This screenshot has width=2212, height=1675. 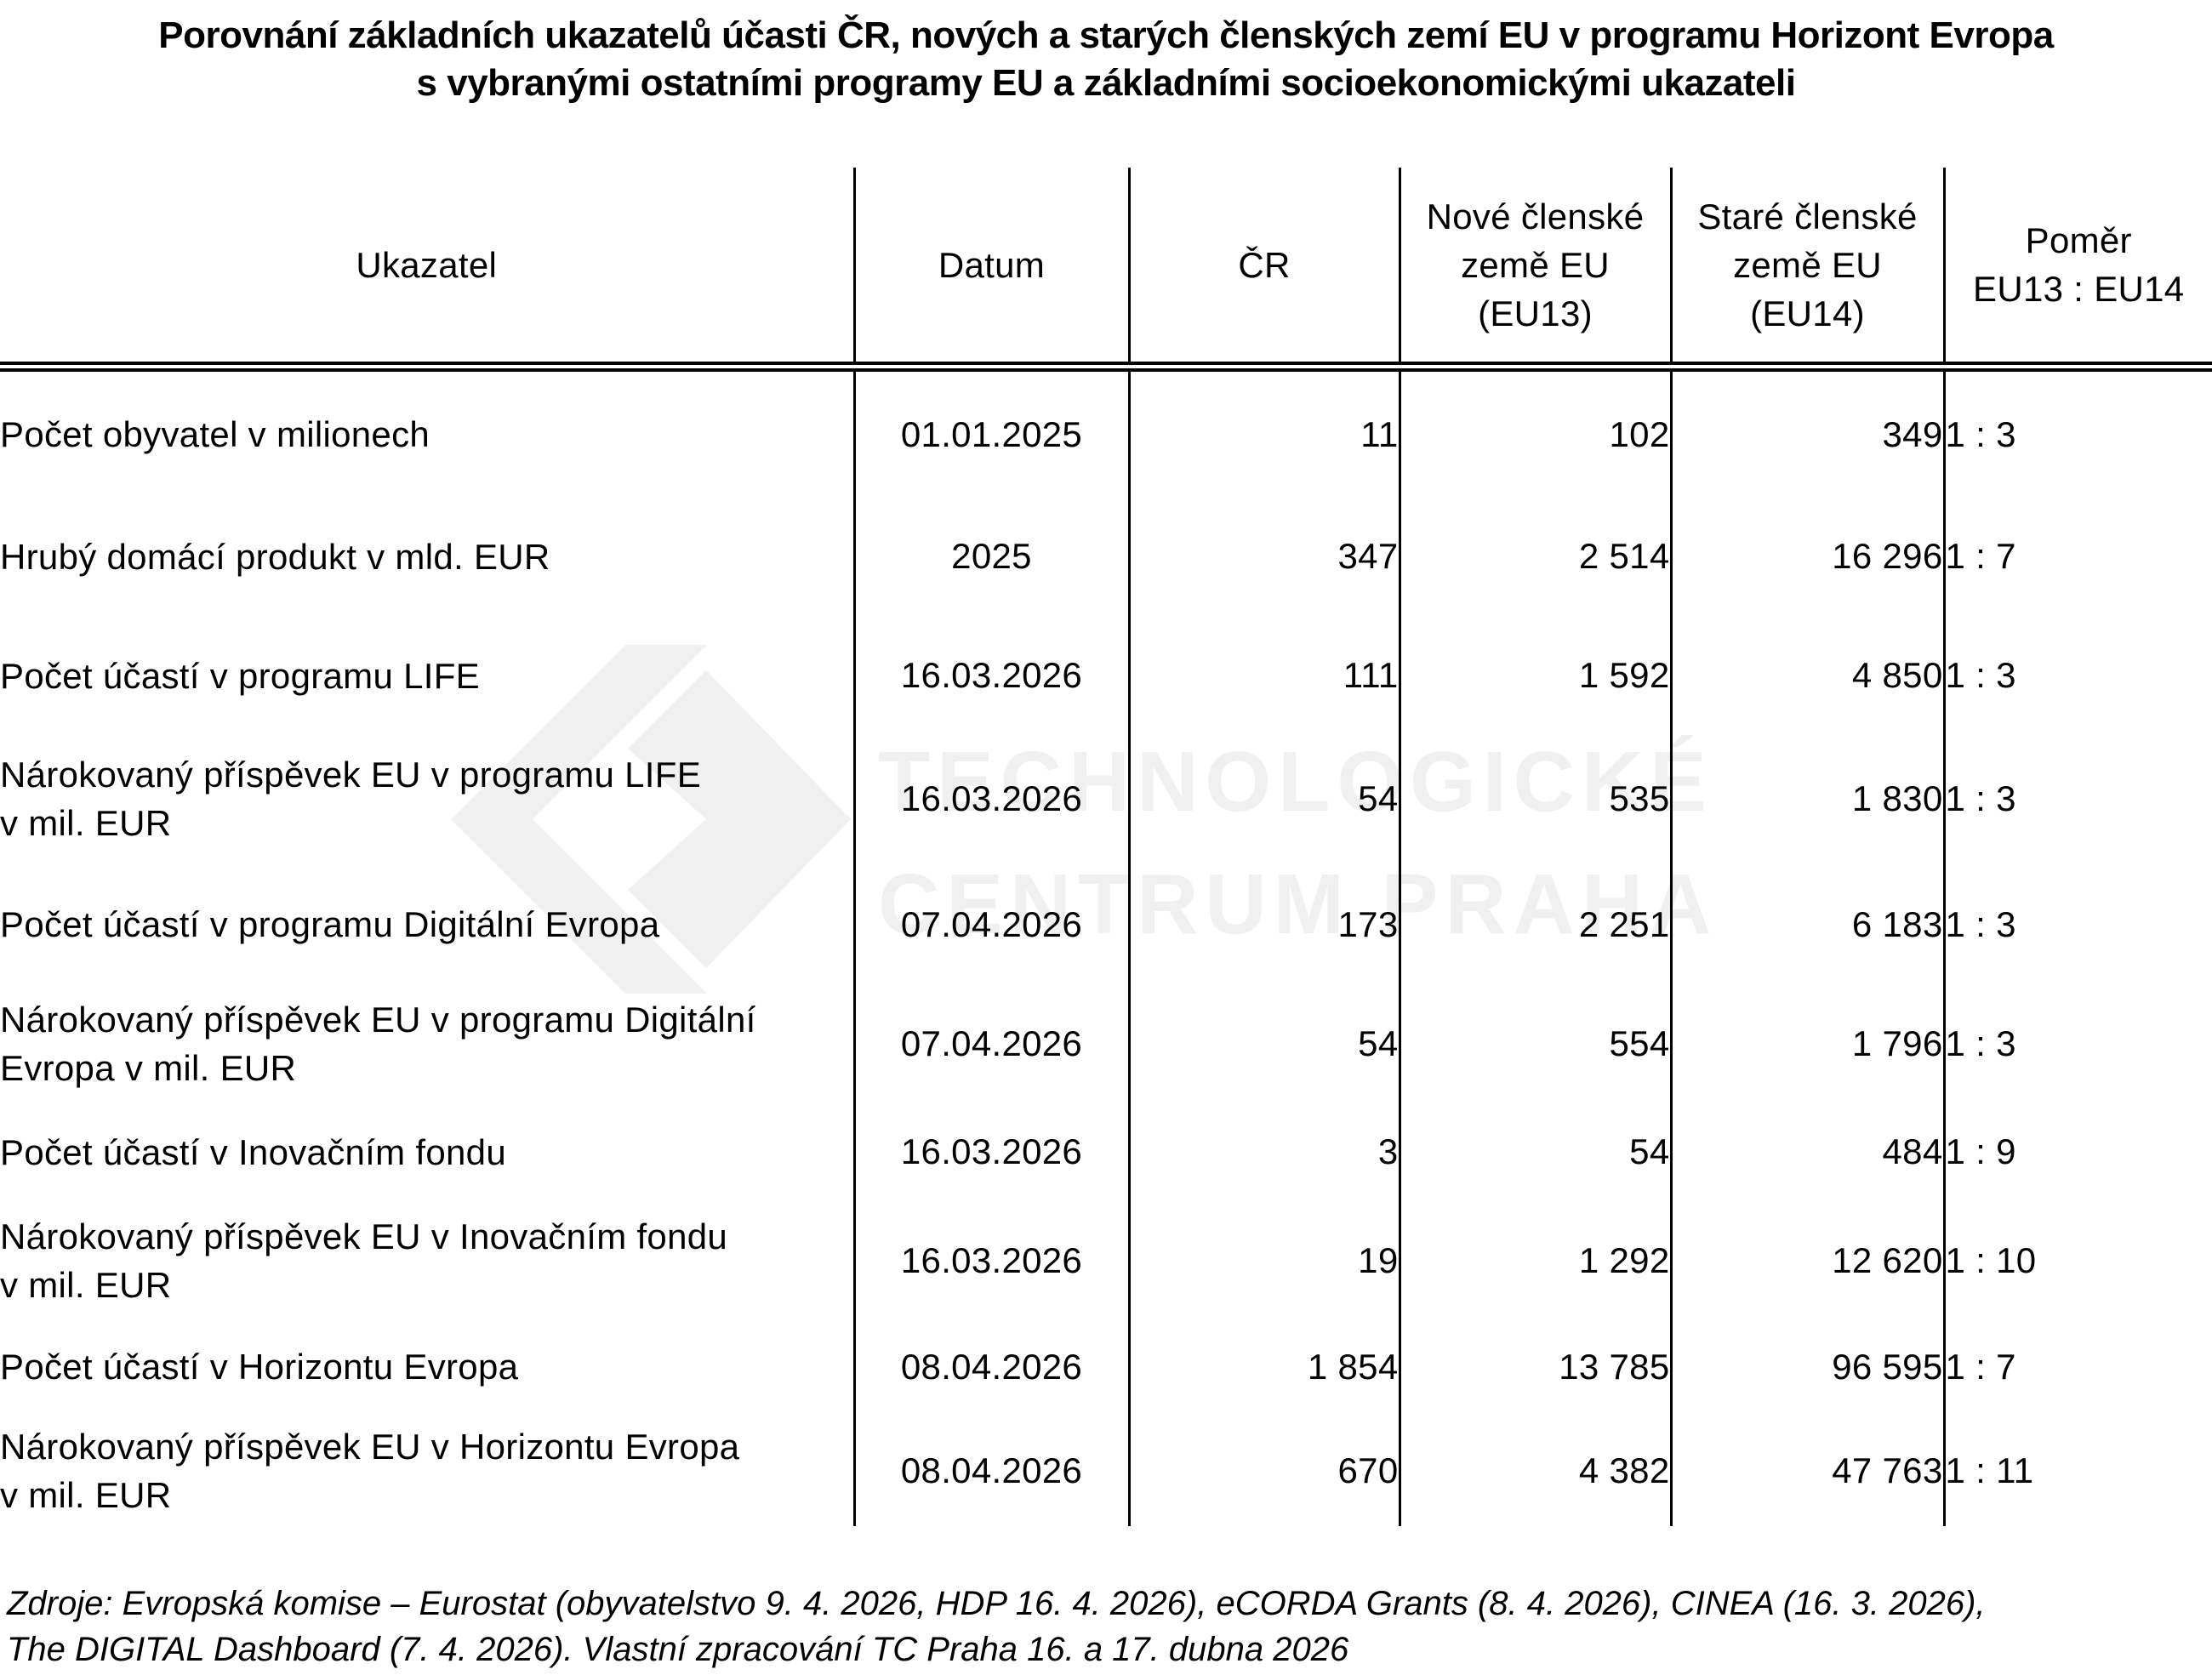 What do you see at coordinates (990, 270) in the screenshot?
I see `column-header-datum: Datum` at bounding box center [990, 270].